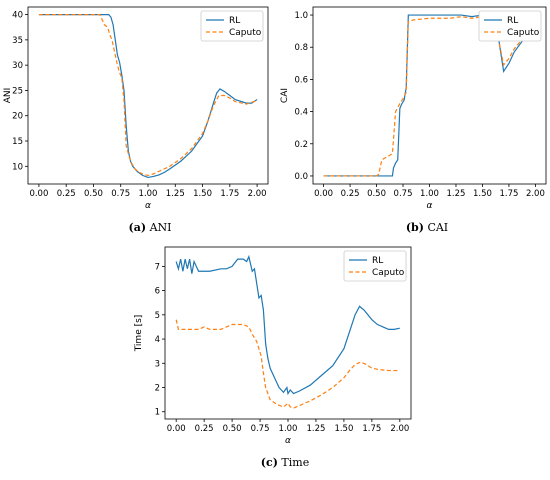 This screenshot has height=480, width=550. Describe the element at coordinates (301, 80) in the screenshot. I see `y-tick-label: 0.6` at that location.